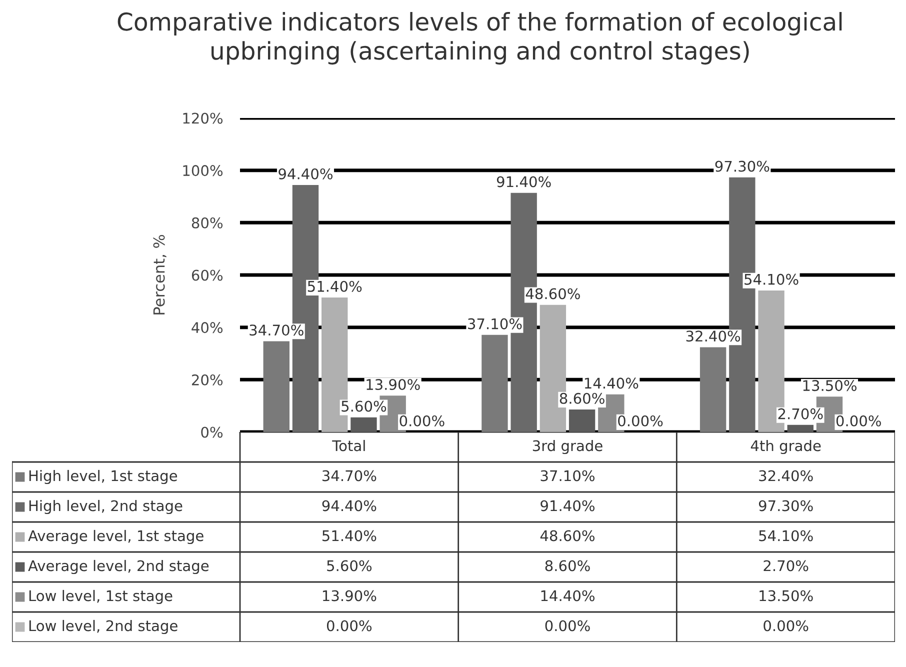 The height and width of the screenshot is (667, 906). I want to click on legend-label: Average level, 2nd stage, so click(118, 567).